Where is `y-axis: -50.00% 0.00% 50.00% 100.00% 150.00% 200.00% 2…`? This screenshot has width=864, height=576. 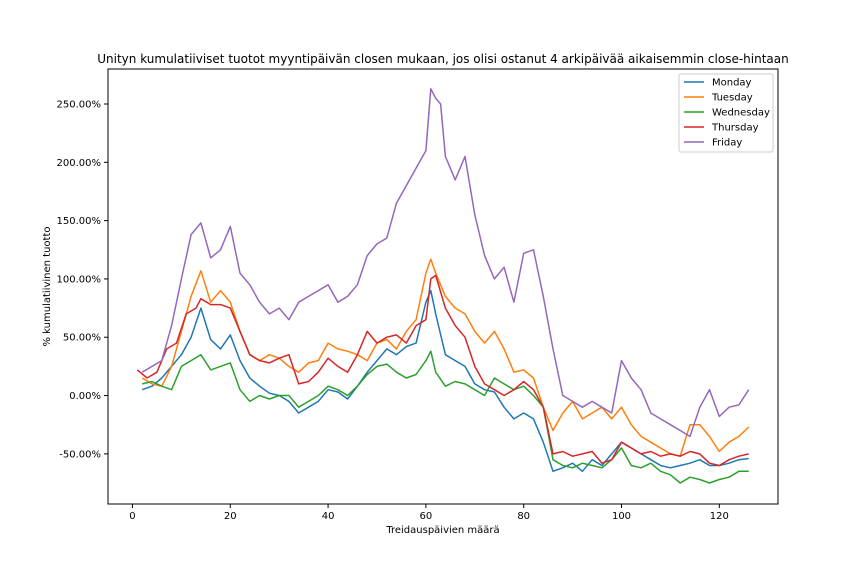 y-axis: -50.00% 0.00% 50.00% 100.00% 150.00% 200.00% 2… is located at coordinates (82, 279).